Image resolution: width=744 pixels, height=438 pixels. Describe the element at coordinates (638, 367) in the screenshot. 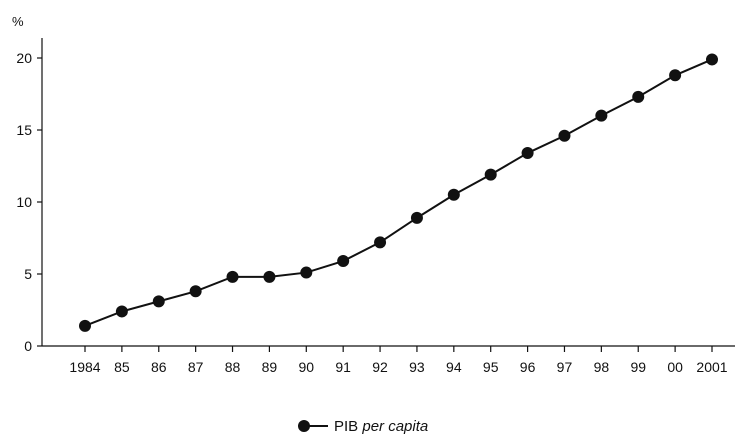

I see `x-tick-label: 99` at that location.